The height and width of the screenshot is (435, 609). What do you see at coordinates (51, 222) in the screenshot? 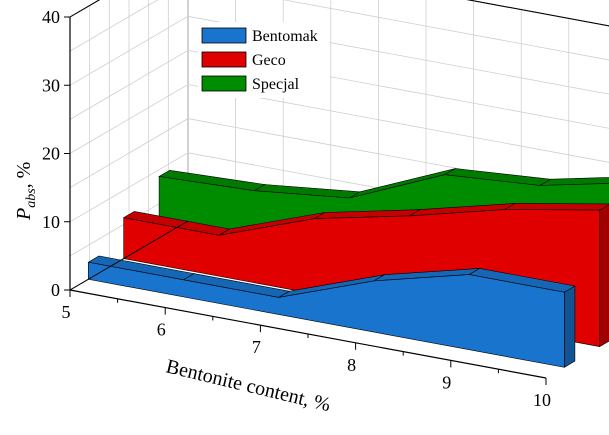
I see `y-tick-label: 10` at bounding box center [51, 222].